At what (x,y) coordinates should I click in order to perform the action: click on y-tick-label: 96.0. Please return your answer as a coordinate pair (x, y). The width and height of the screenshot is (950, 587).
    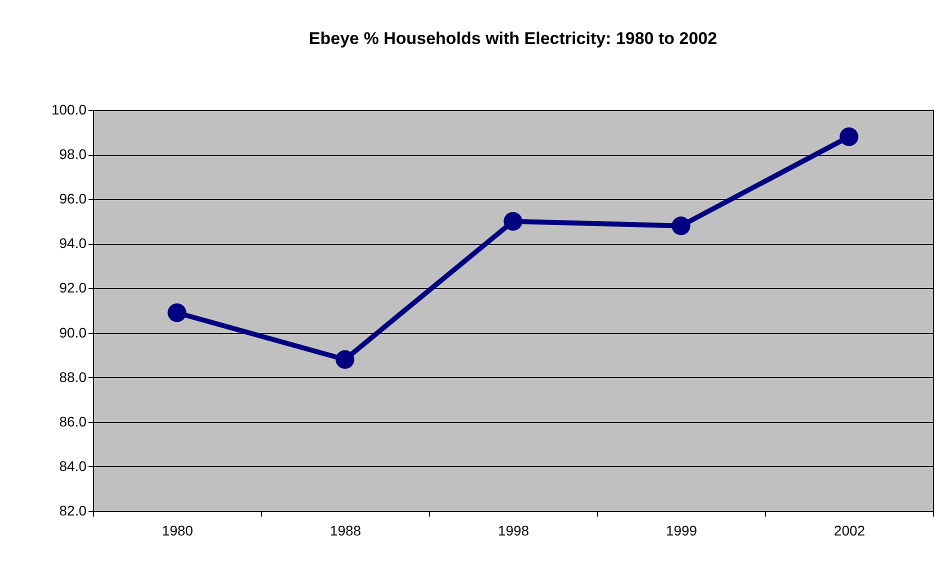
    Looking at the image, I should click on (73, 198).